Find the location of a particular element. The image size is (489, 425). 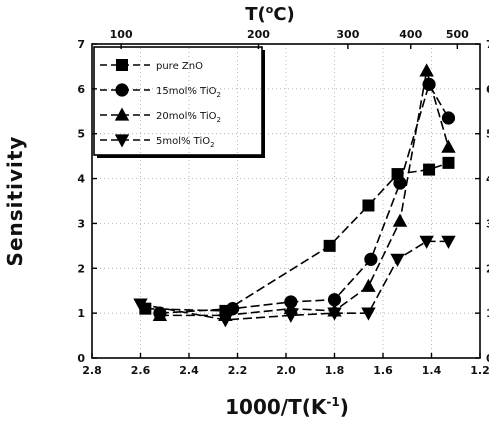

top-axis-title: T(oC) is located at coordinates (270, 14).